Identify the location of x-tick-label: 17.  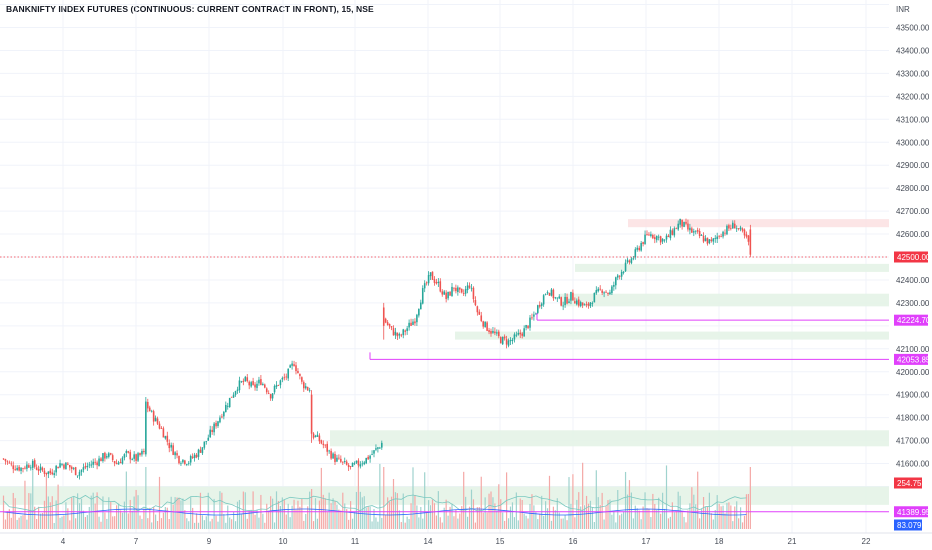
(646, 541).